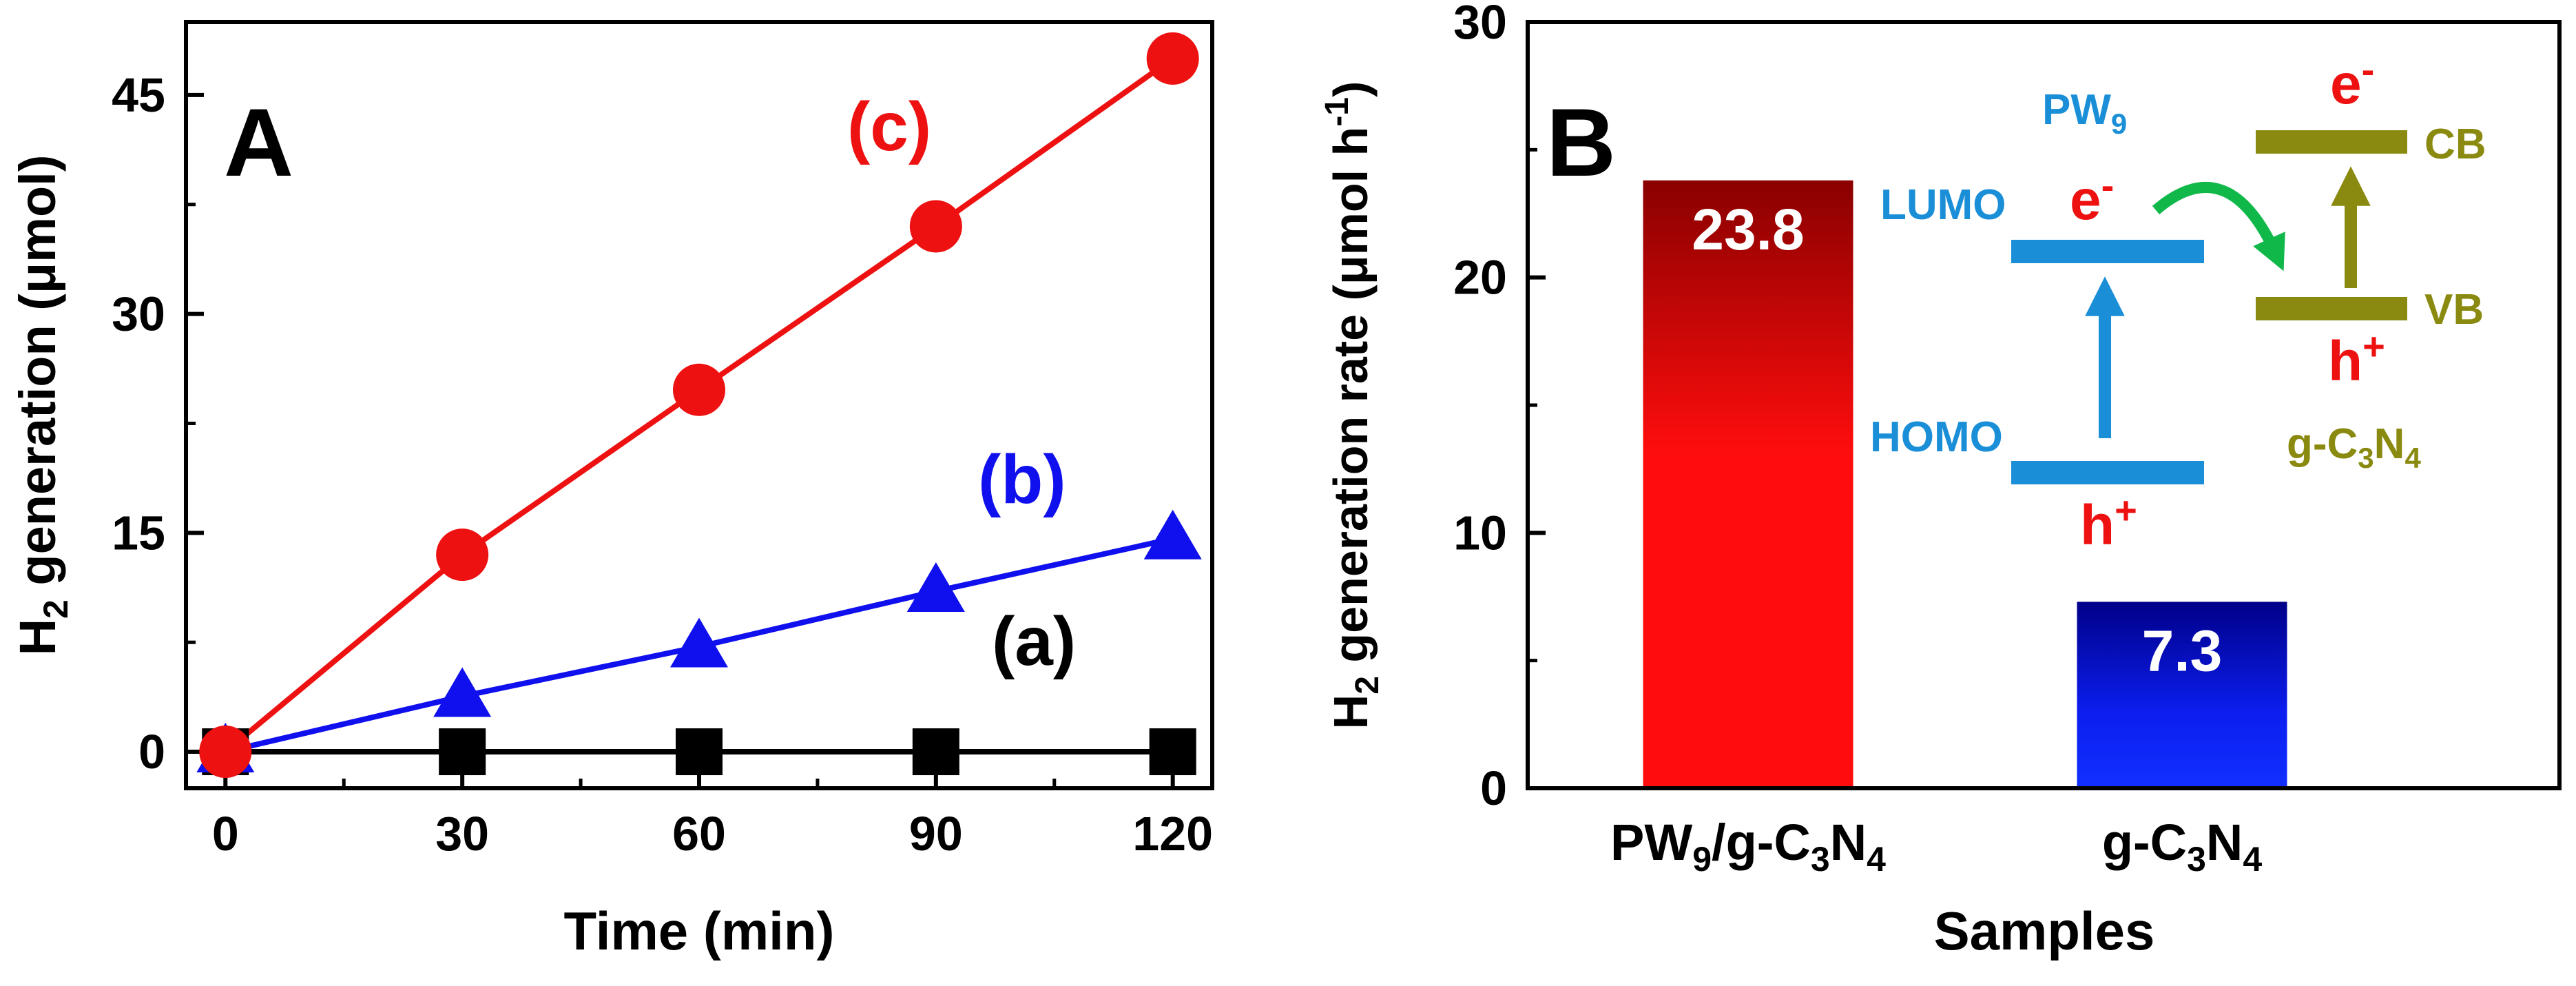  What do you see at coordinates (699, 834) in the screenshot?
I see `x-tick-label: 60` at bounding box center [699, 834].